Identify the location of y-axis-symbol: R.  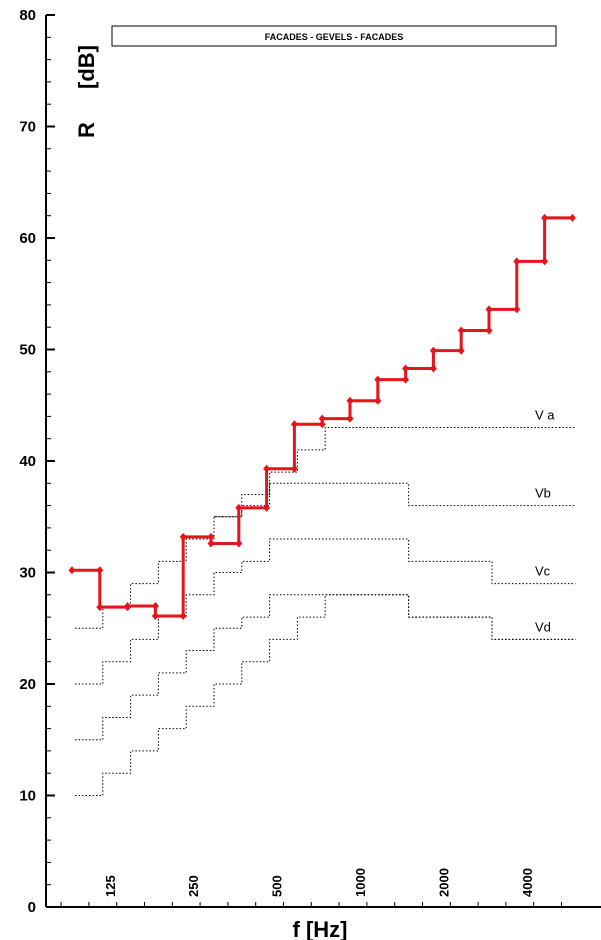
(86, 130).